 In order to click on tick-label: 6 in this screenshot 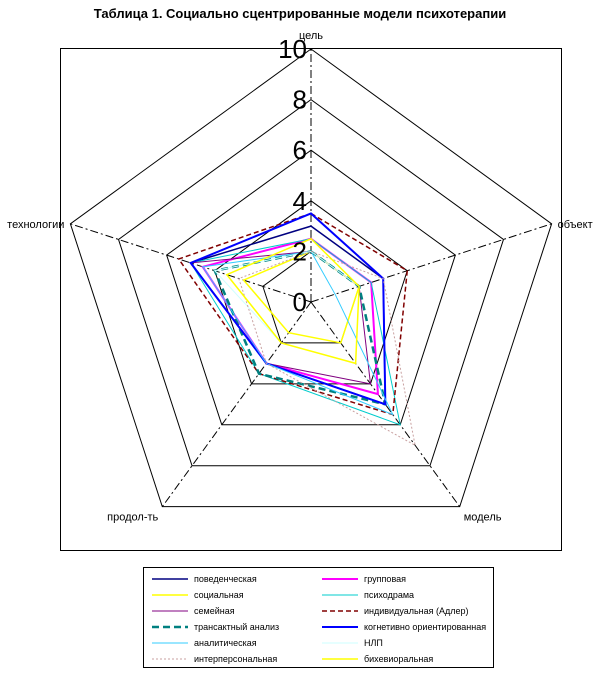, I will do `click(300, 150)`.